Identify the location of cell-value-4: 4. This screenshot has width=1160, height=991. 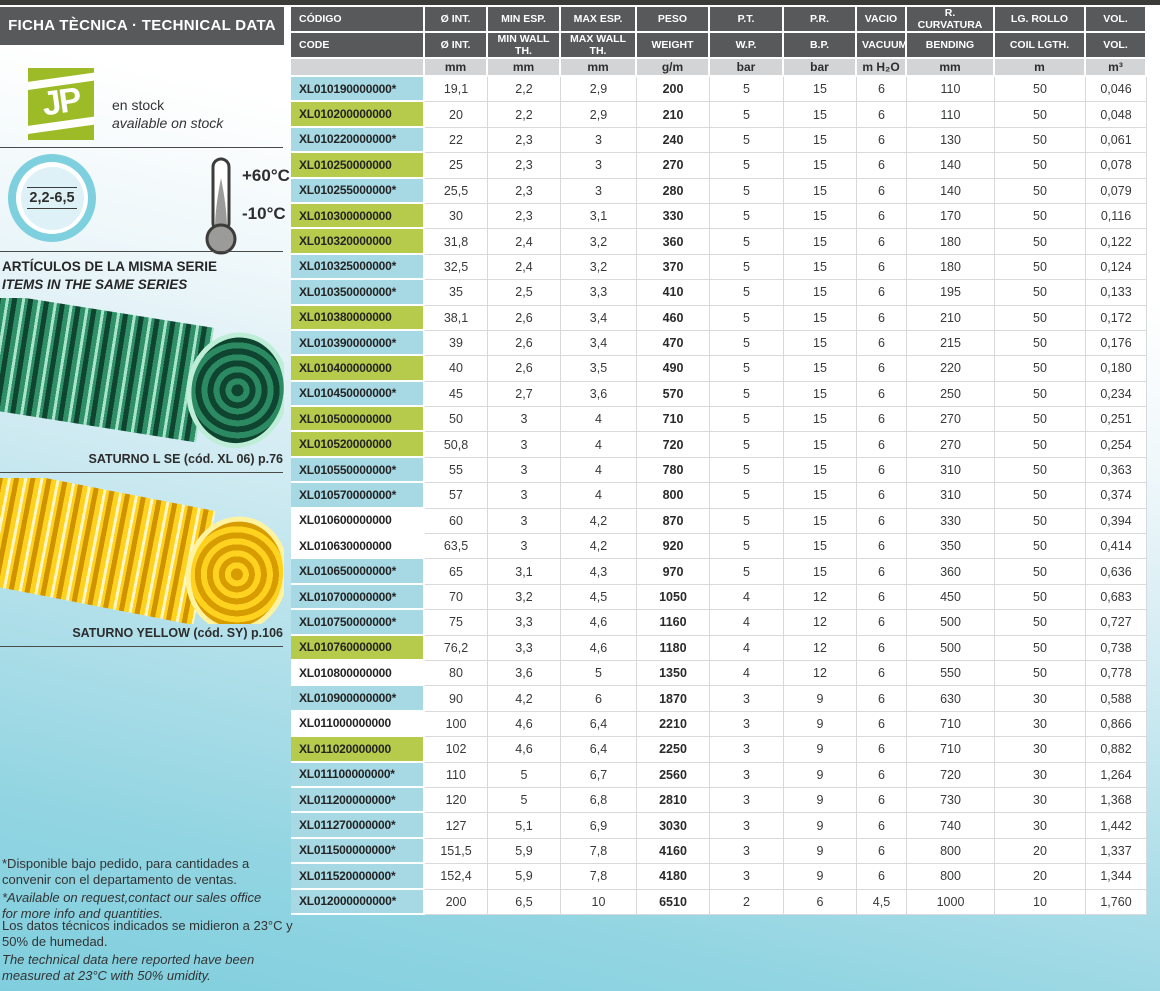
(747, 623).